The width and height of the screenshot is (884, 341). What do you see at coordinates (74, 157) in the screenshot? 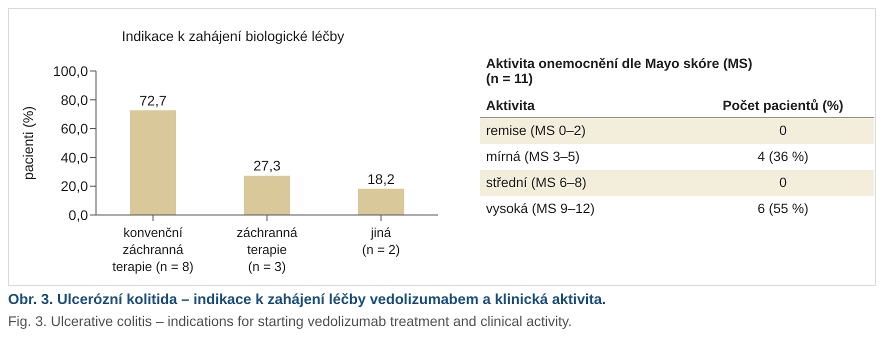
I see `y-tick-label: 40,0` at bounding box center [74, 157].